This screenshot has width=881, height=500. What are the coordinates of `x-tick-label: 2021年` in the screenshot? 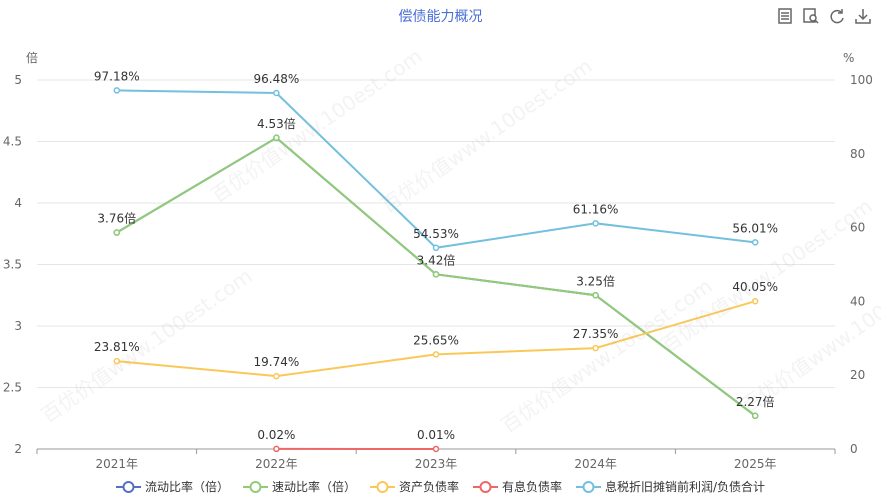 It's located at (117, 464).